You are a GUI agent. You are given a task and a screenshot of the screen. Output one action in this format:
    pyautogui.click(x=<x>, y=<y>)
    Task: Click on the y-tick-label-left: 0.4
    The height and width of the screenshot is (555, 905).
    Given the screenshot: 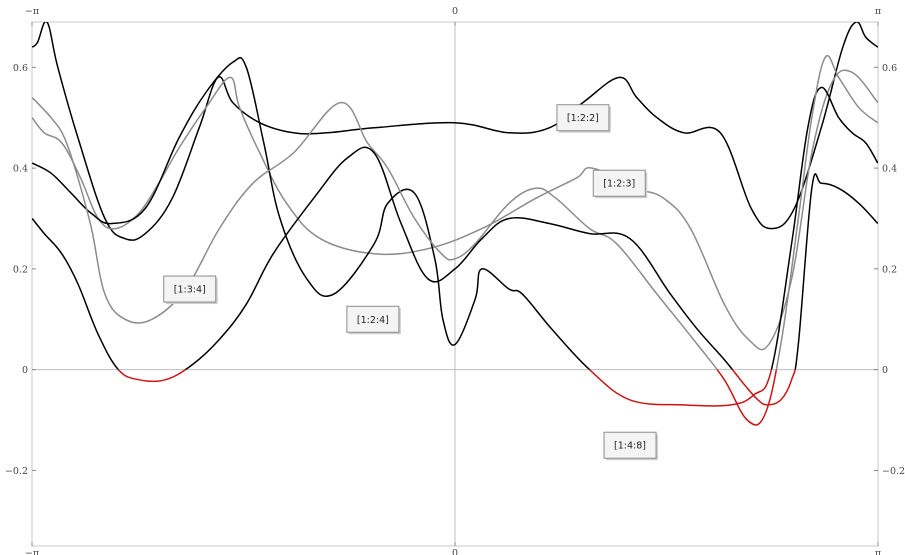 What is the action you would take?
    pyautogui.click(x=20, y=169)
    